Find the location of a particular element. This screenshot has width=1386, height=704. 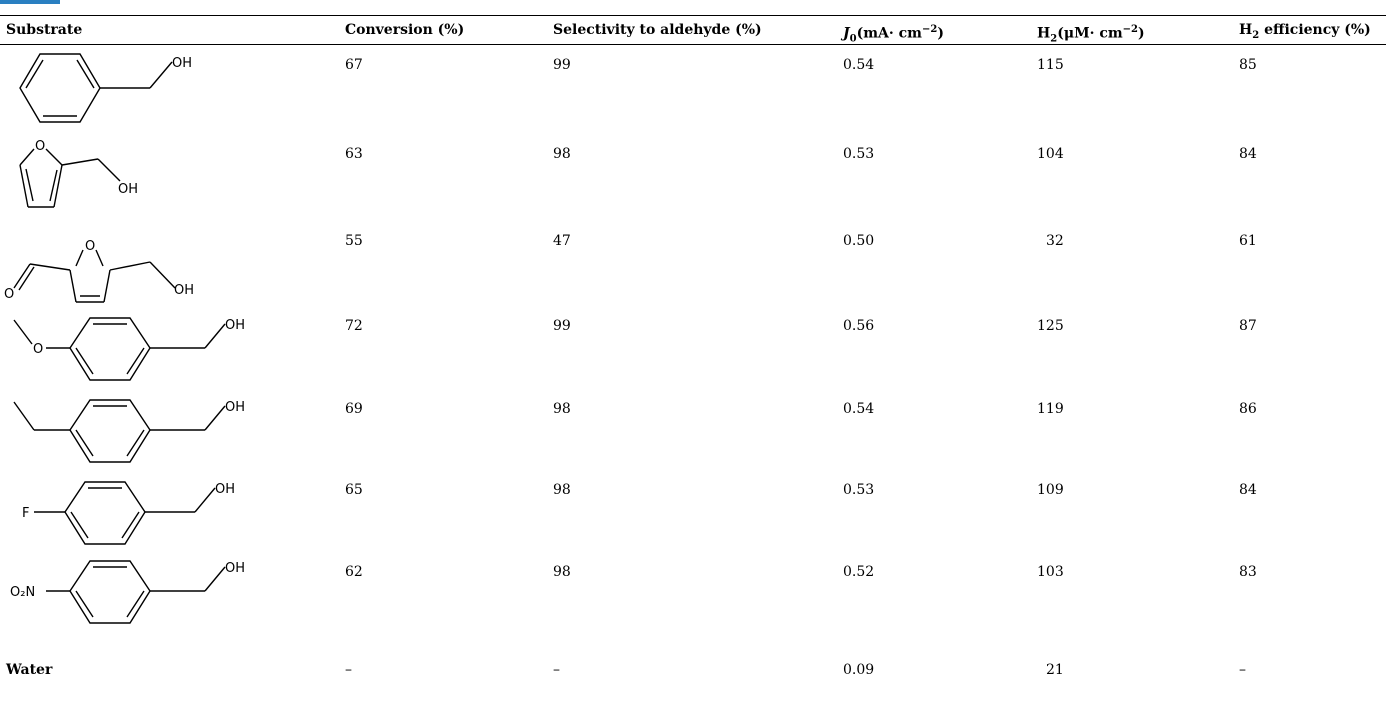

row5-selectivity: 98 is located at coordinates (562, 409).